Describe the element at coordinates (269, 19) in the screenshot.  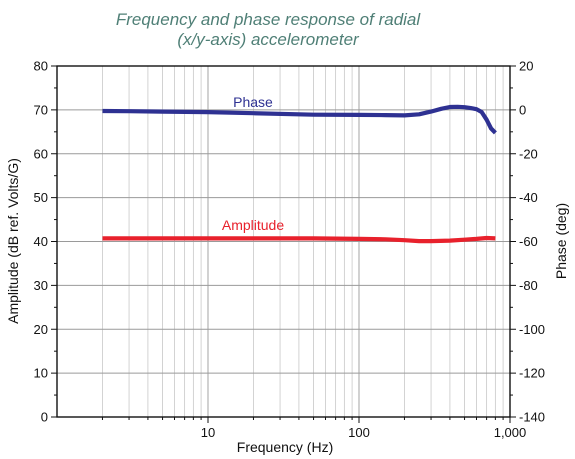
I see `chart-title-line-1: Frequency and phase response of radial` at that location.